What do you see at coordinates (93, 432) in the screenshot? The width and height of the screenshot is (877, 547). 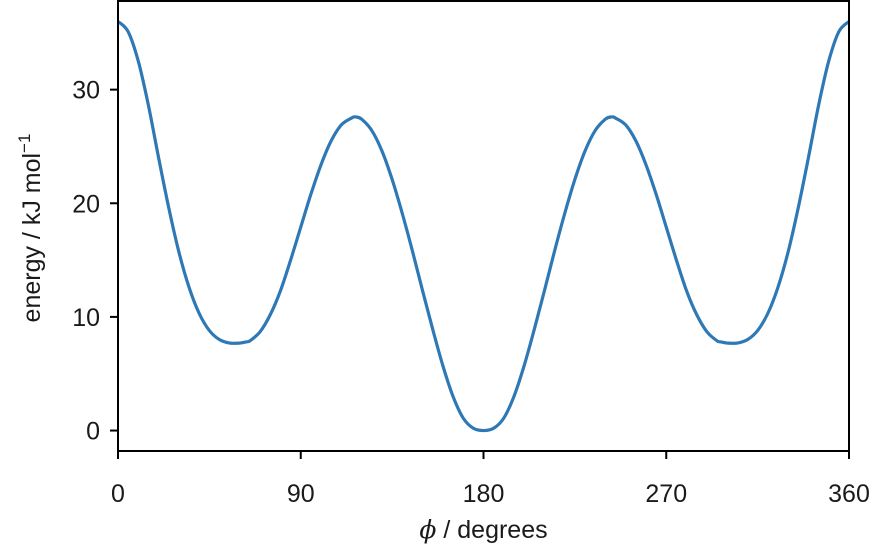 I see `y-tick-label: 0` at bounding box center [93, 432].